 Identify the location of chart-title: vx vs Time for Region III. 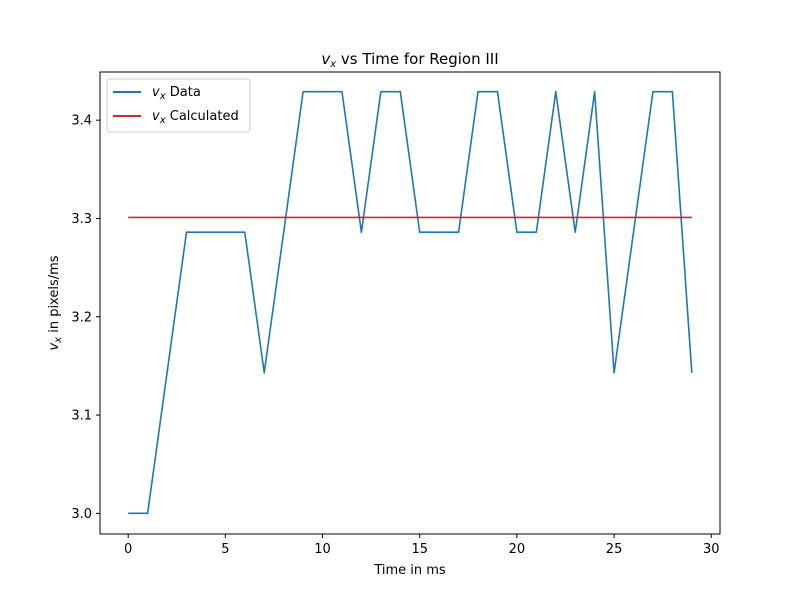
(409, 60).